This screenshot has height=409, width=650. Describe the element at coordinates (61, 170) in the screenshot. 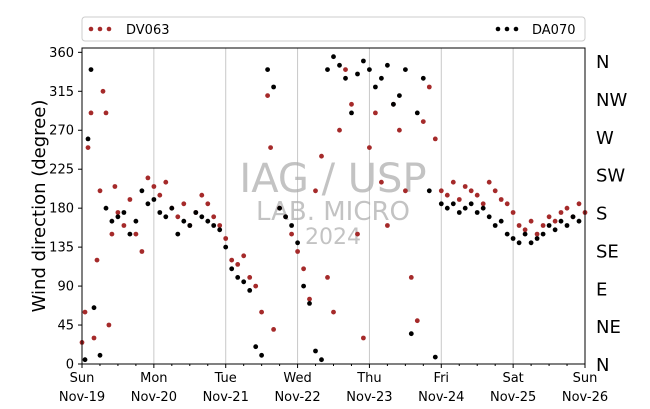

I see `y-tick-label: 225` at that location.